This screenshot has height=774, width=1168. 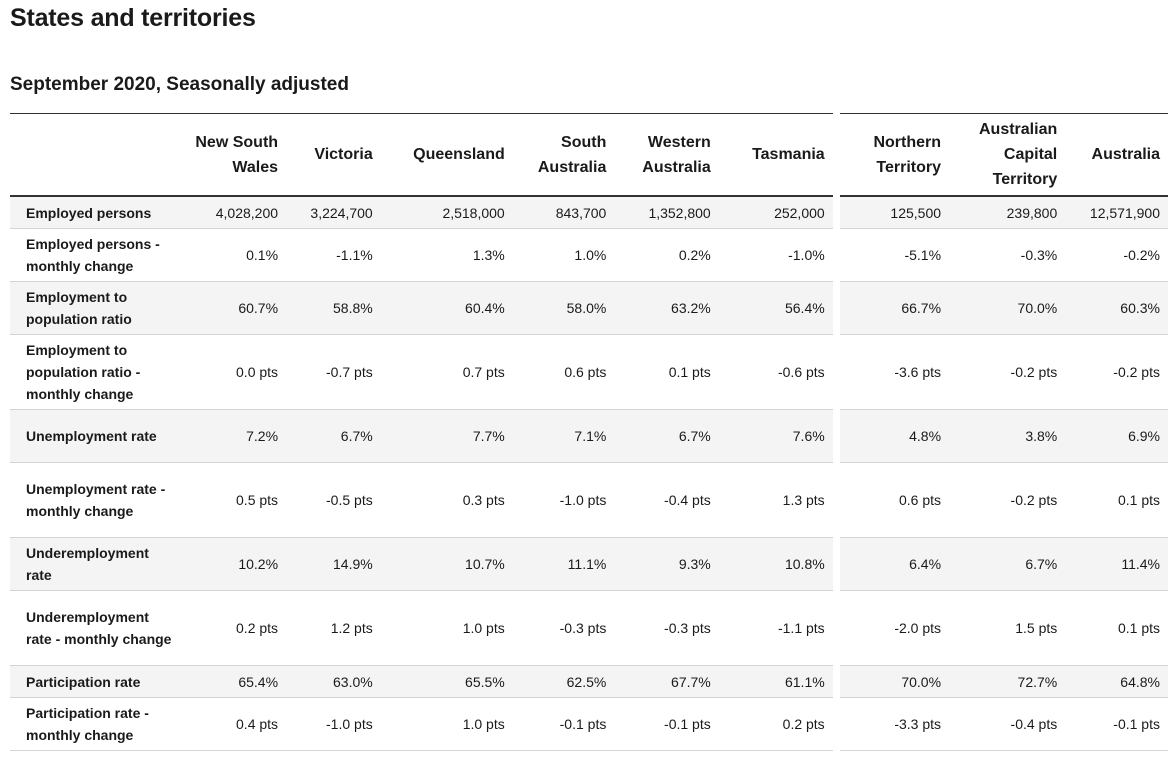 What do you see at coordinates (446, 436) in the screenshot?
I see `table-cell: 7.7%` at bounding box center [446, 436].